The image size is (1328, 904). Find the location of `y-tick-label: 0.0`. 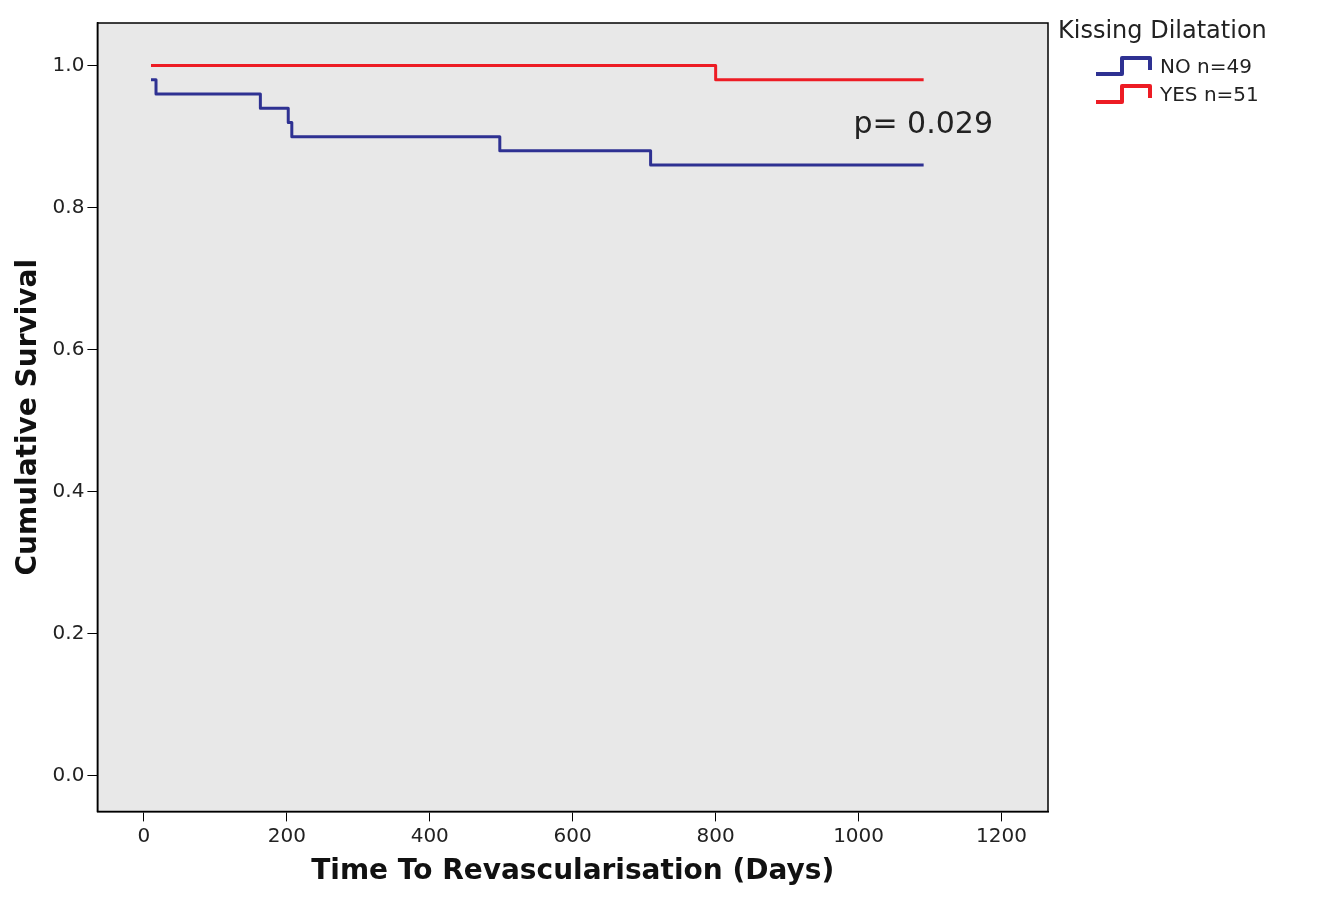

y-tick-label: 0.0 is located at coordinates (68, 774).